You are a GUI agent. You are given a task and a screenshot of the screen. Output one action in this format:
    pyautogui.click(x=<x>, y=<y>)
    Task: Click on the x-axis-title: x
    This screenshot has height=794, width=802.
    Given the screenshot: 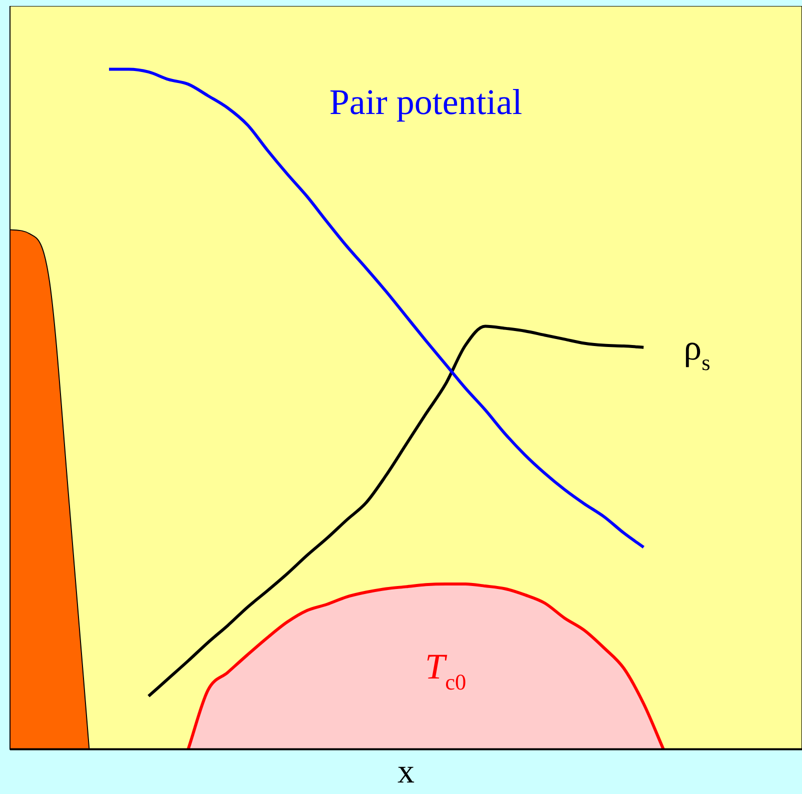 What is the action you would take?
    pyautogui.click(x=406, y=772)
    